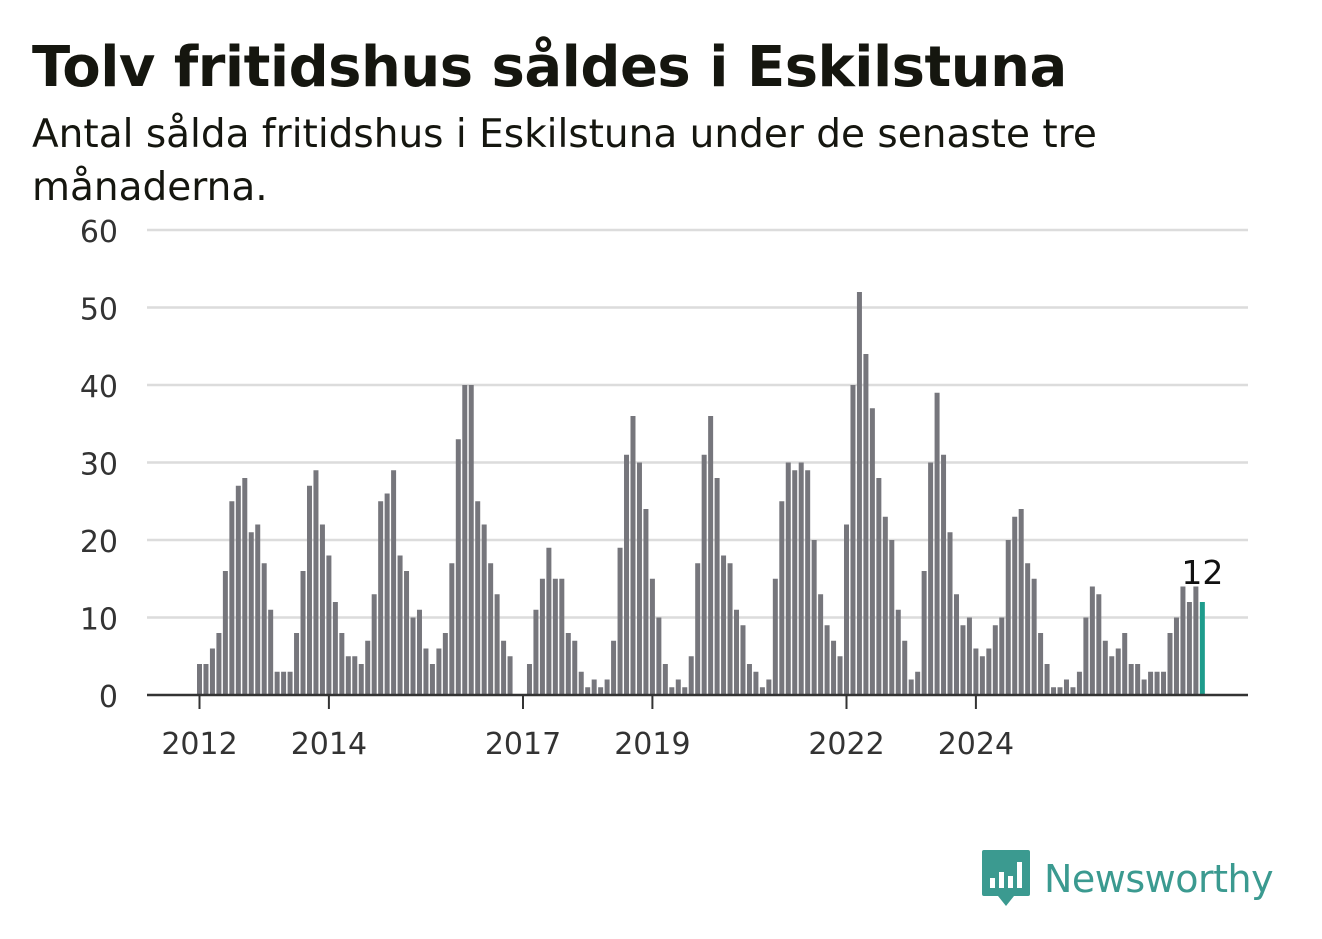 This screenshot has height=939, width=1322. What do you see at coordinates (652, 744) in the screenshot?
I see `x-tick-label: 2019` at bounding box center [652, 744].